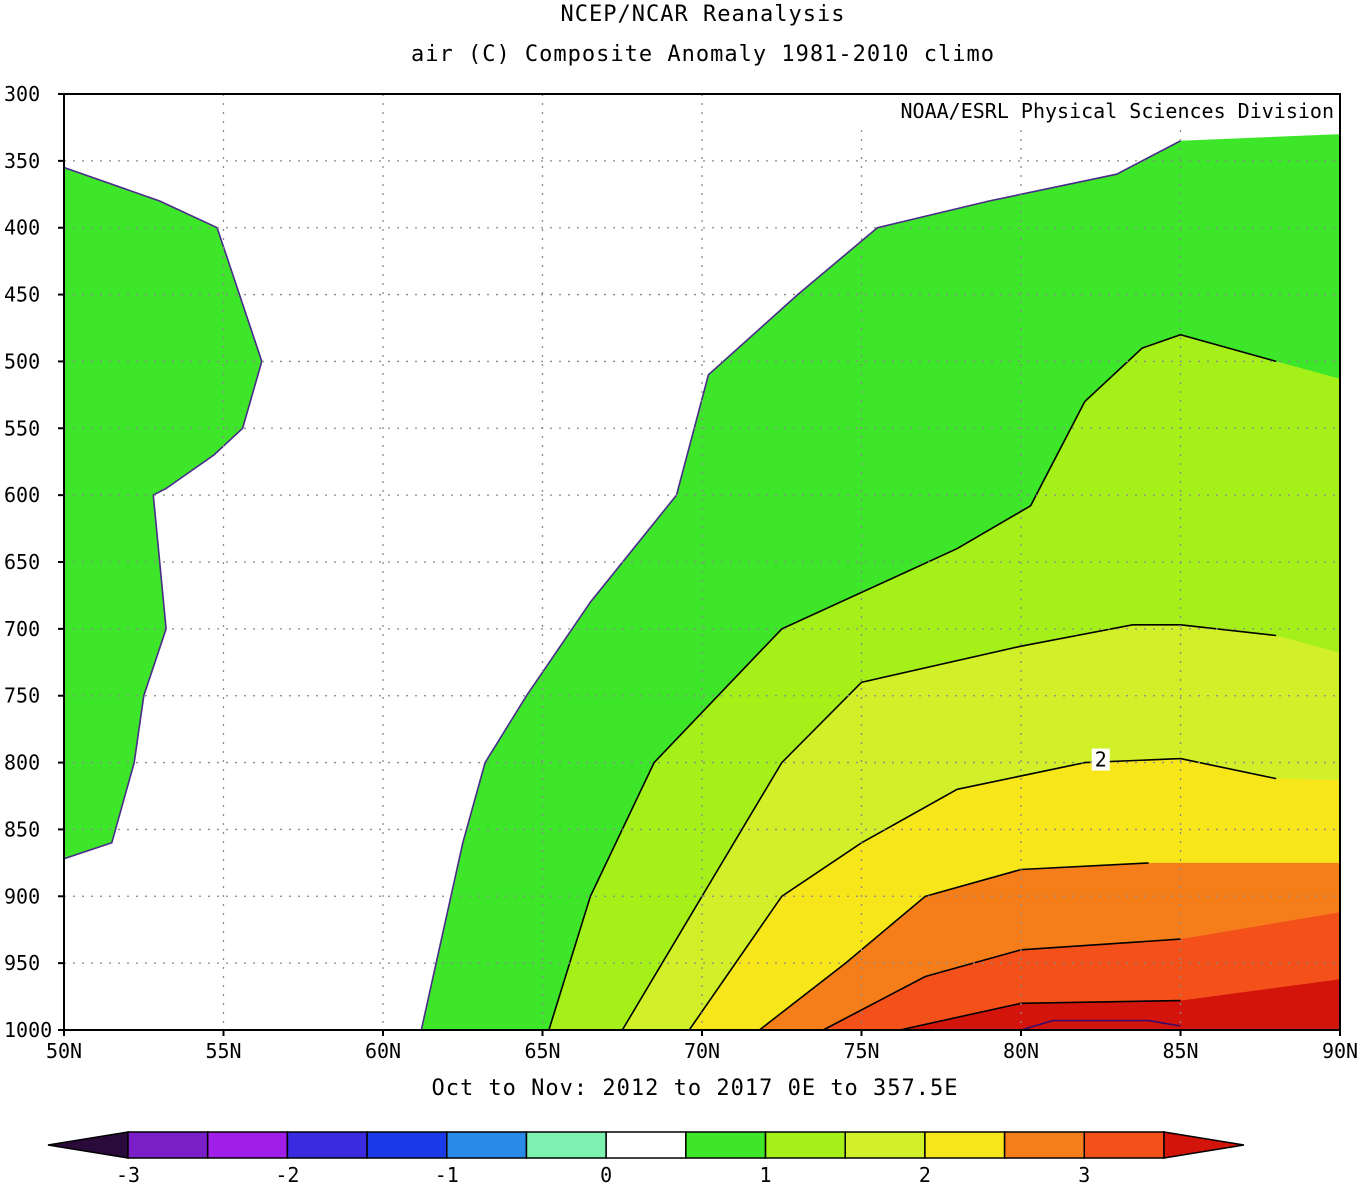  What do you see at coordinates (22, 763) in the screenshot?
I see `y-tick-label: 800` at bounding box center [22, 763].